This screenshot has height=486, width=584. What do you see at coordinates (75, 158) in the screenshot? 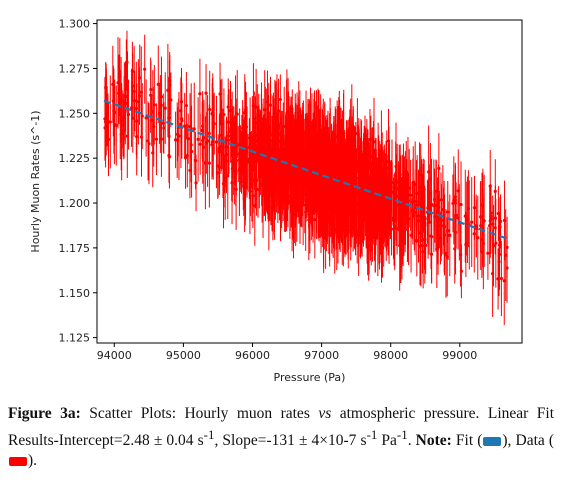
I see `y-tick-label: 1.225` at bounding box center [75, 158].